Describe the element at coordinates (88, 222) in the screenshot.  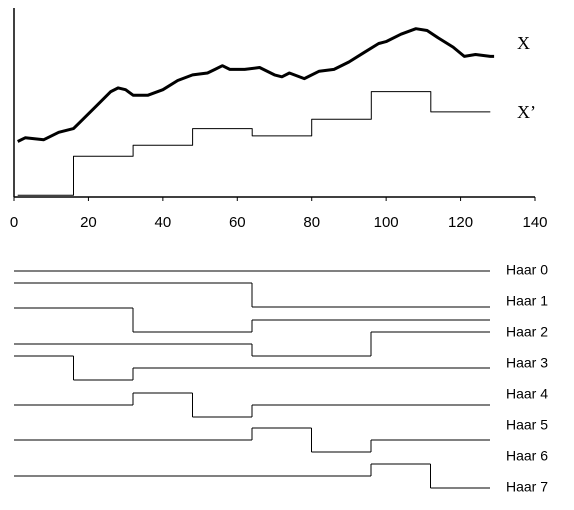
I see `x-tick-label: 20` at that location.